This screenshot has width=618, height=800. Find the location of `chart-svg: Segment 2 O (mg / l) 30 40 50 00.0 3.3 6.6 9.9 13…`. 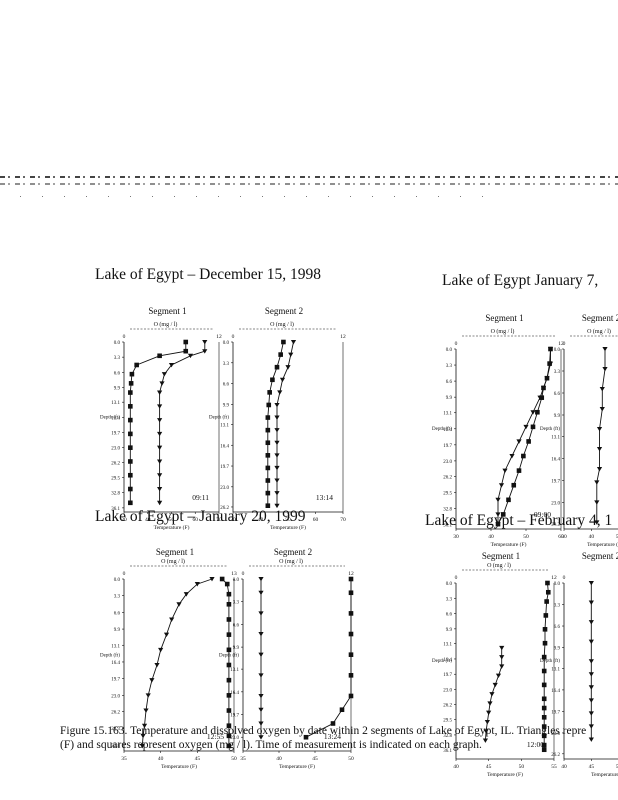

chart-svg: Segment 2 O (mg / l) 30 40 50 00.0 3.3 6.6 9.9 13… is located at coordinates (579, 430).